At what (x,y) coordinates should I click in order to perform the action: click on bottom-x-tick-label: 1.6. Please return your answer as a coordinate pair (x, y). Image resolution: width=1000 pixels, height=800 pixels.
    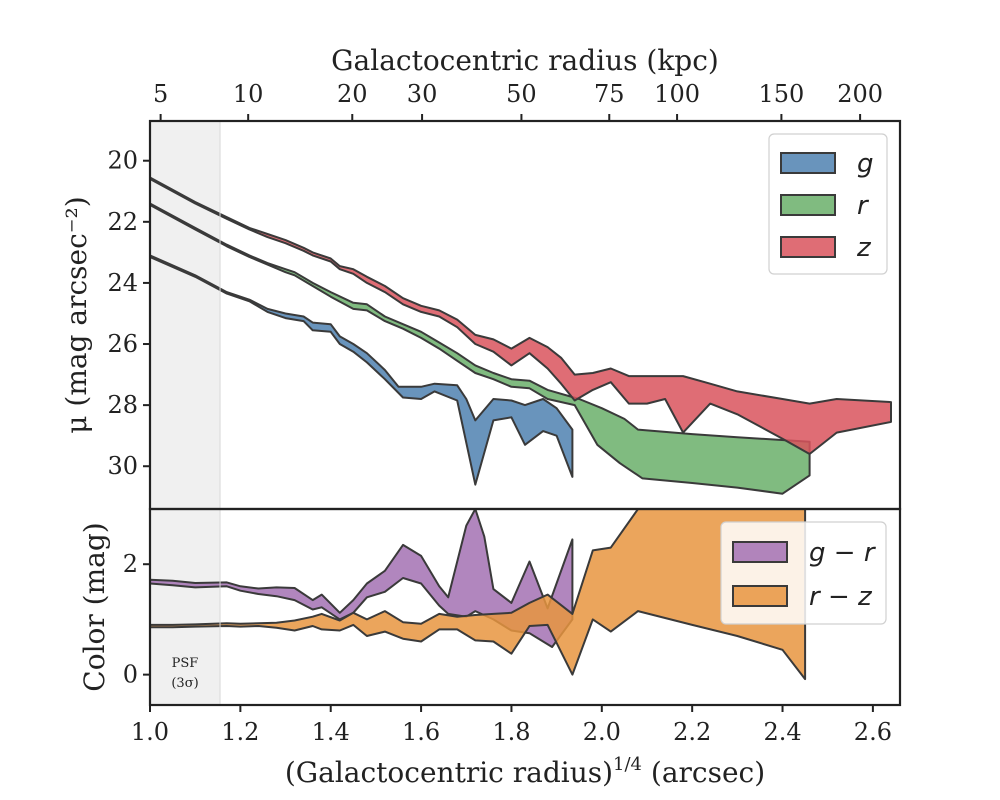
    Looking at the image, I should click on (421, 732).